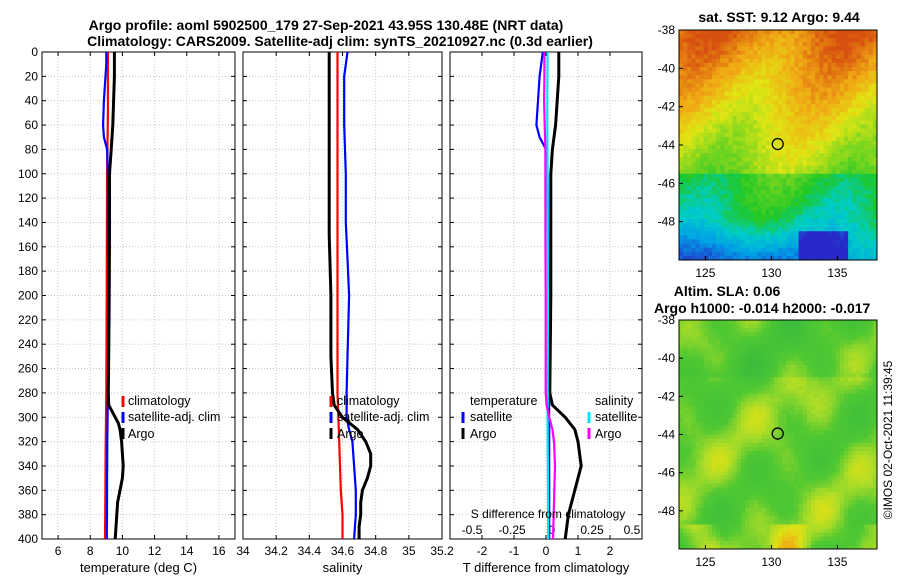  Describe the element at coordinates (28, 320) in the screenshot. I see `y-tick-label: 220` at that location.